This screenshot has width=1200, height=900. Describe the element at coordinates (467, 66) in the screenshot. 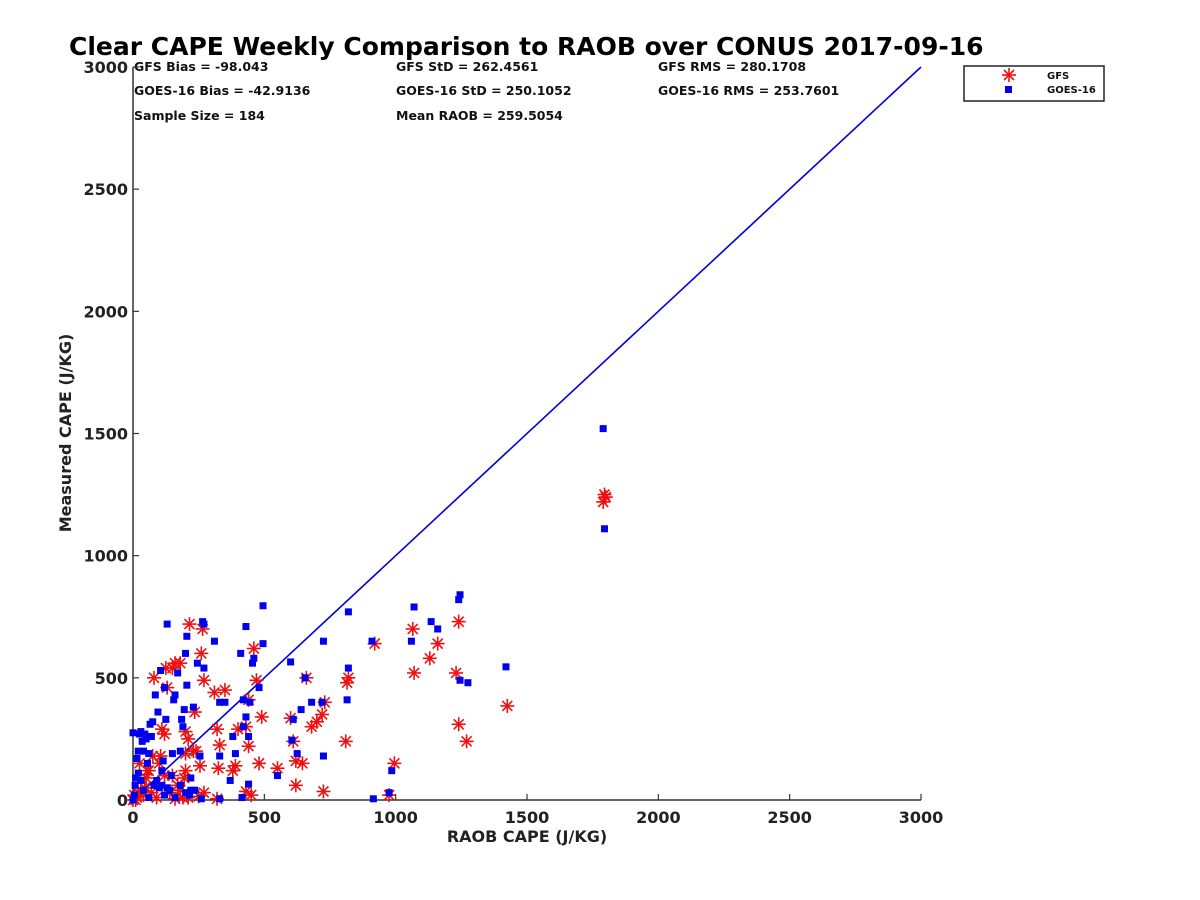

I see `annotation-gfs-std: GFS StD = 262.4561` at that location.